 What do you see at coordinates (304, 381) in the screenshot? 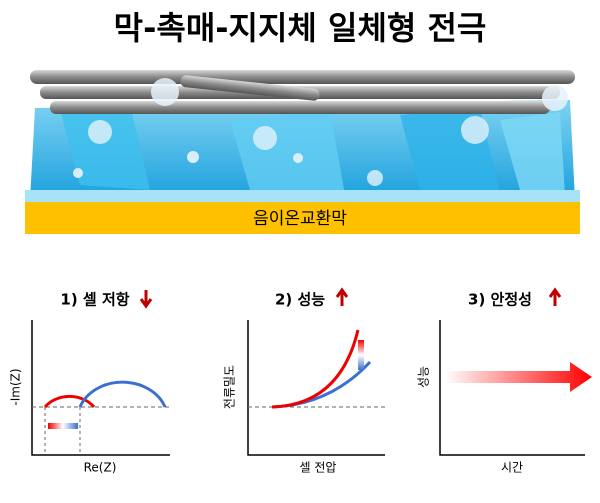
I see `panel-performance: 2) 성능 전류밀도 셀 전압` at bounding box center [304, 381].